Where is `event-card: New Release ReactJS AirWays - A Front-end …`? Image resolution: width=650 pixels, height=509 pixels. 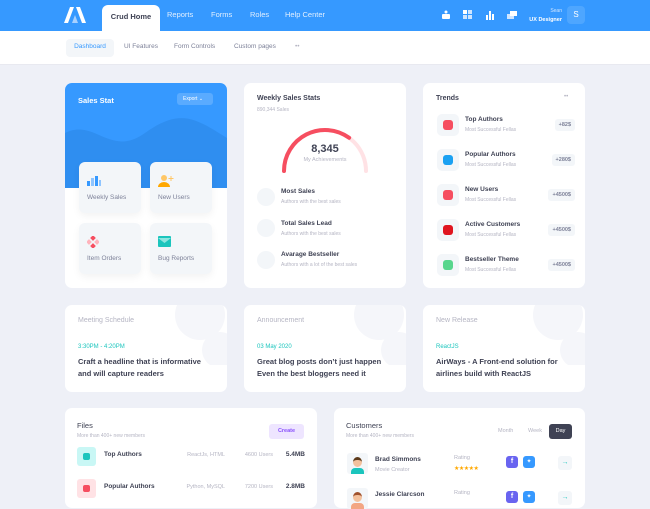 event-card: New Release ReactJS AirWays - A Front-end … is located at coordinates (504, 348).